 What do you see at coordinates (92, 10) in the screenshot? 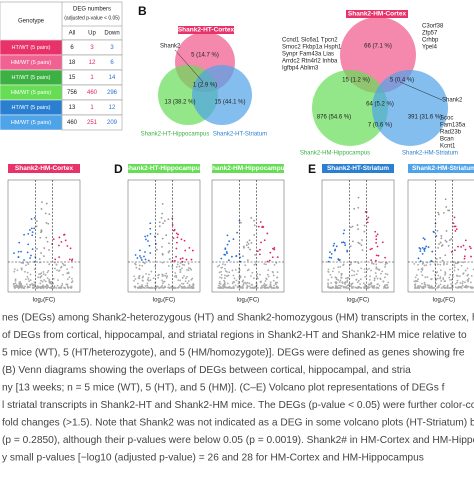
I see `header-deg: DEG numbers` at bounding box center [92, 10].